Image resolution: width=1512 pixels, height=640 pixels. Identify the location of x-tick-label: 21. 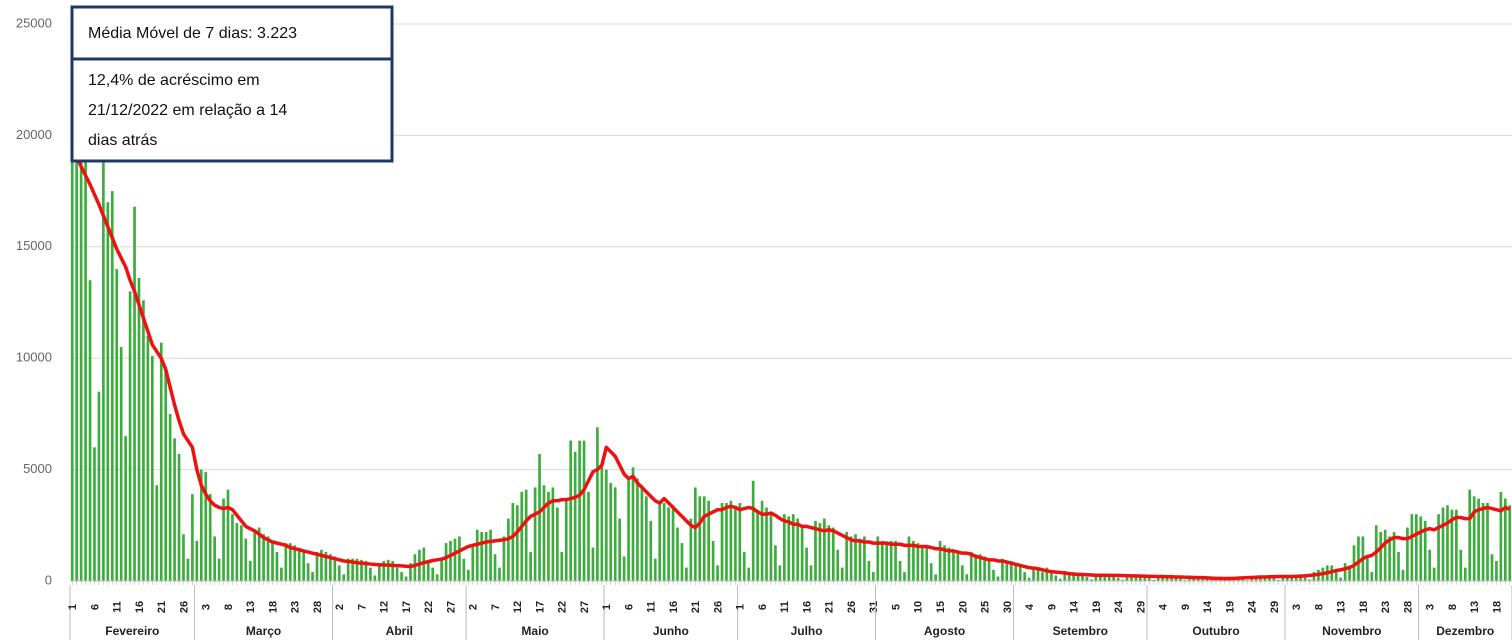
(830, 607).